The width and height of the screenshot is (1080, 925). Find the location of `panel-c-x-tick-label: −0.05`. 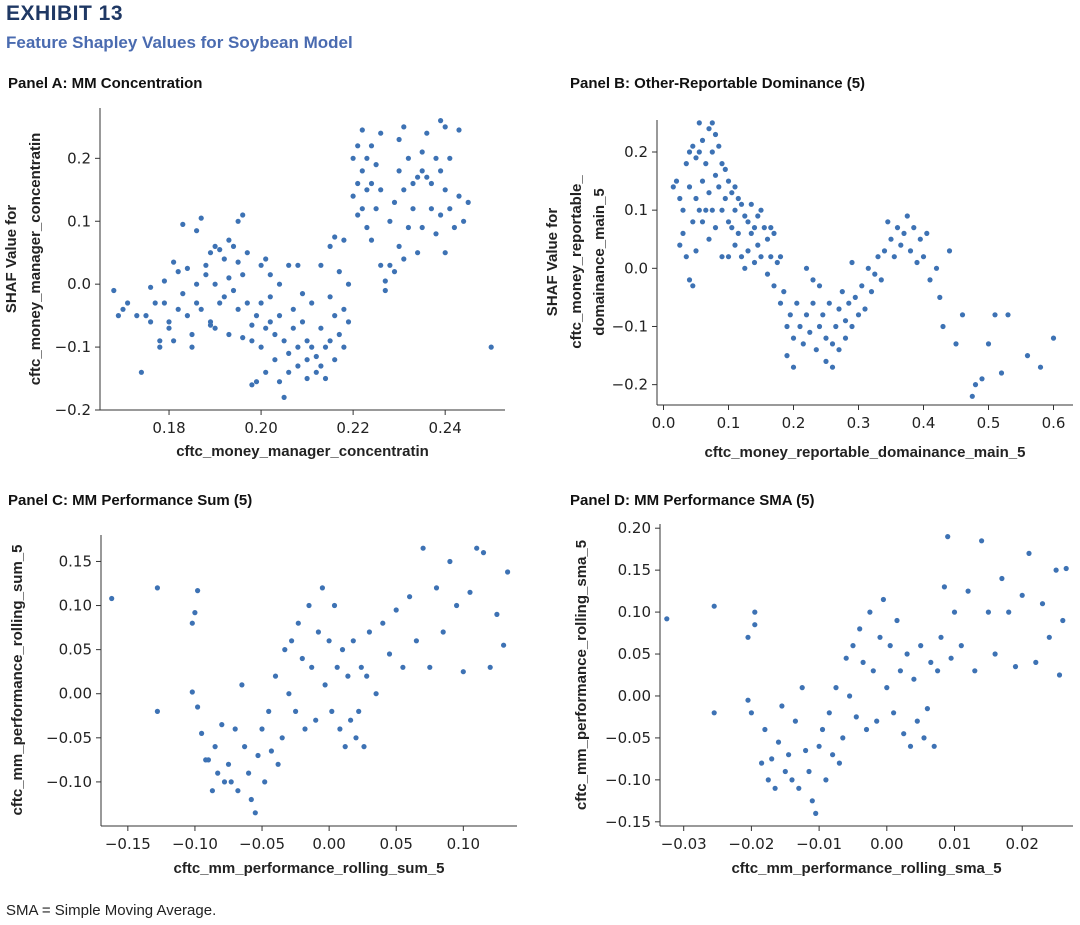

panel-c-x-tick-label: −0.05 is located at coordinates (262, 844).